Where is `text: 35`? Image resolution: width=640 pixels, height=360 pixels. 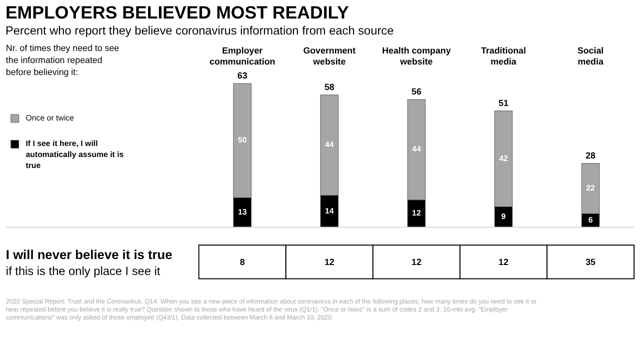 text: 35 is located at coordinates (591, 261).